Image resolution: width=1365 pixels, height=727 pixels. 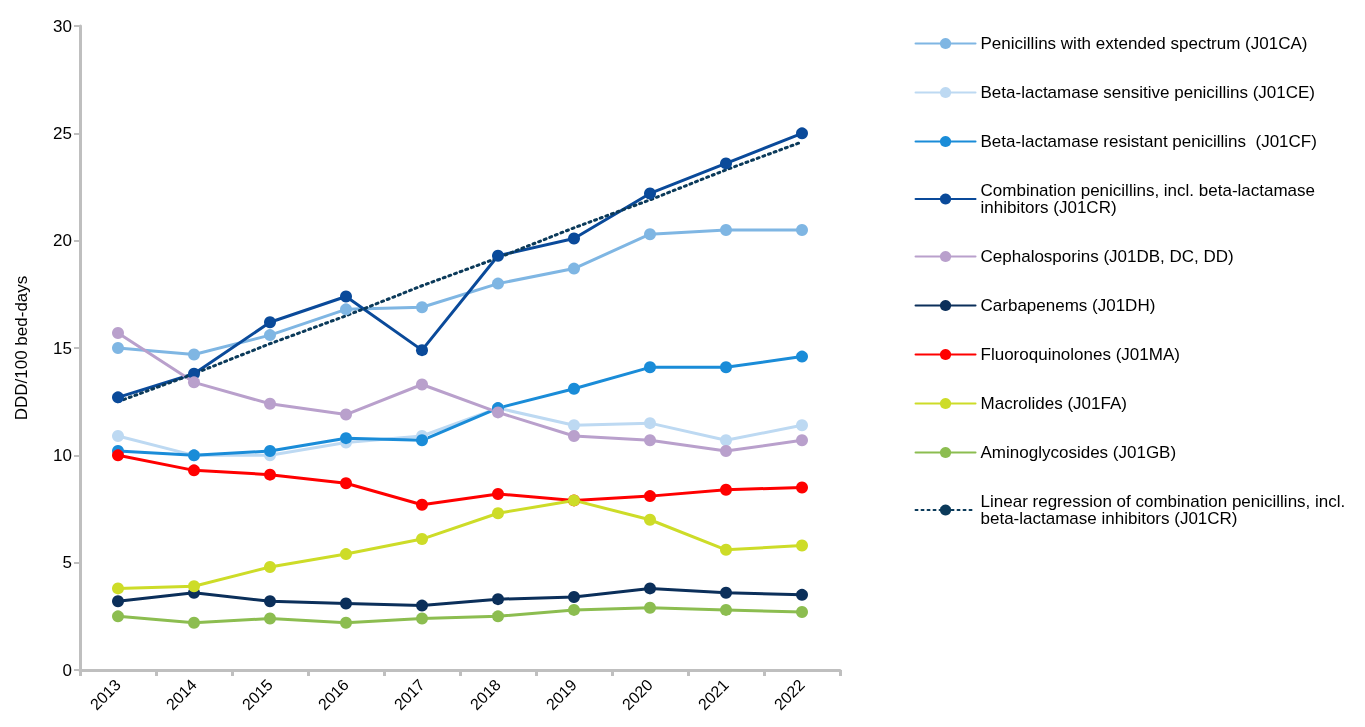 What do you see at coordinates (1080, 354) in the screenshot?
I see `legend-label: Fluoroquinolones (J01MA)` at bounding box center [1080, 354].